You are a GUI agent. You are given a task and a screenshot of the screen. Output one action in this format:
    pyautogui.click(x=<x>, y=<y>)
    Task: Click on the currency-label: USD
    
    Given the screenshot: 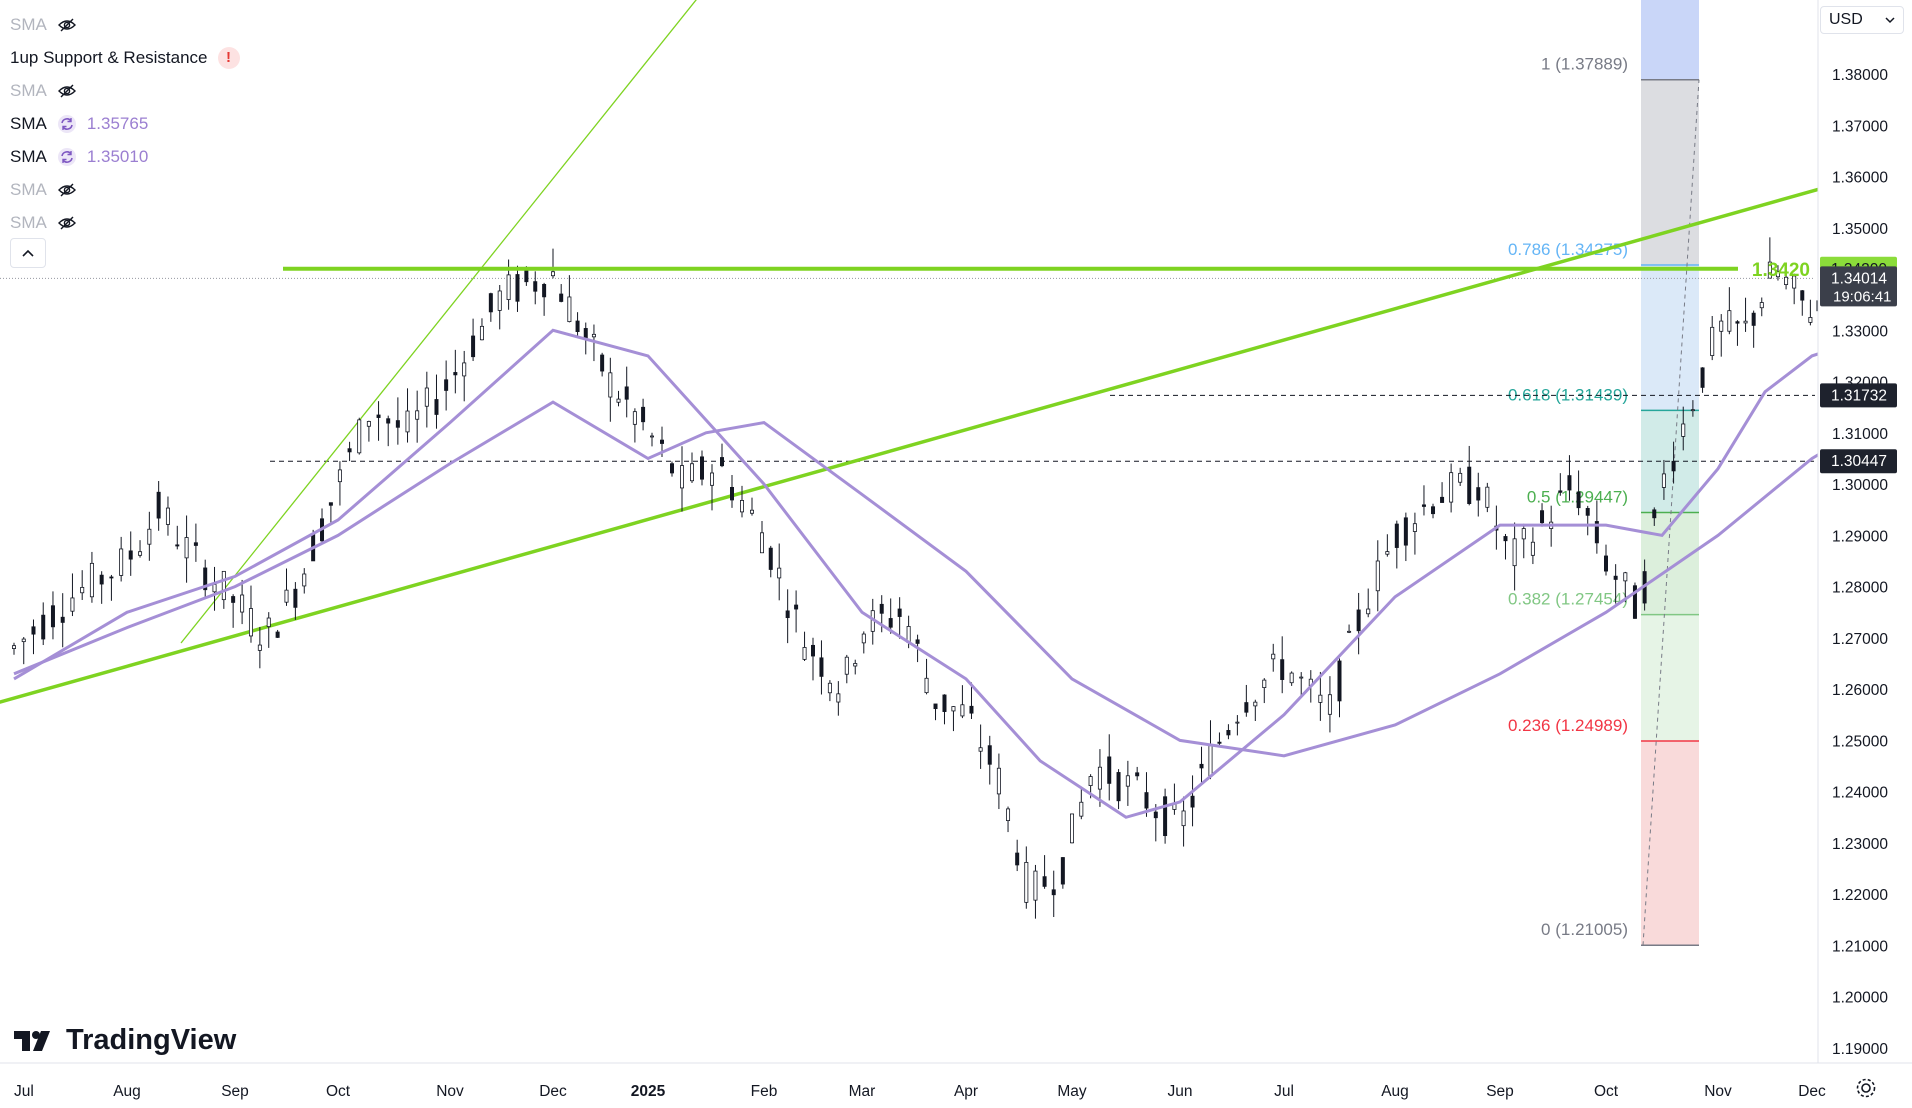 What is the action you would take?
    pyautogui.click(x=1846, y=19)
    